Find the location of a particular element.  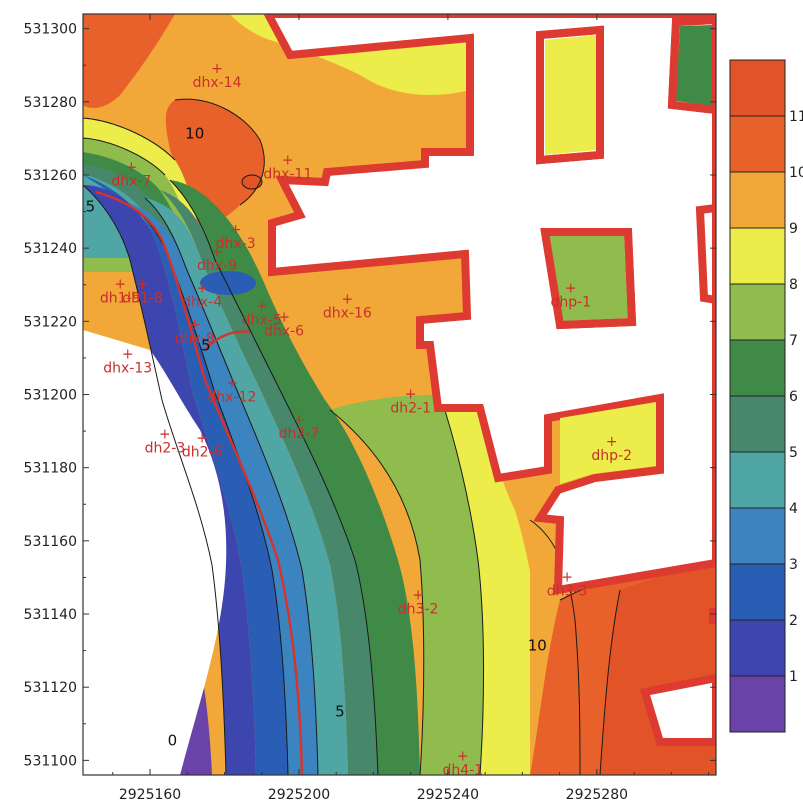

y-tick-label: 531120 is located at coordinates (50, 688).